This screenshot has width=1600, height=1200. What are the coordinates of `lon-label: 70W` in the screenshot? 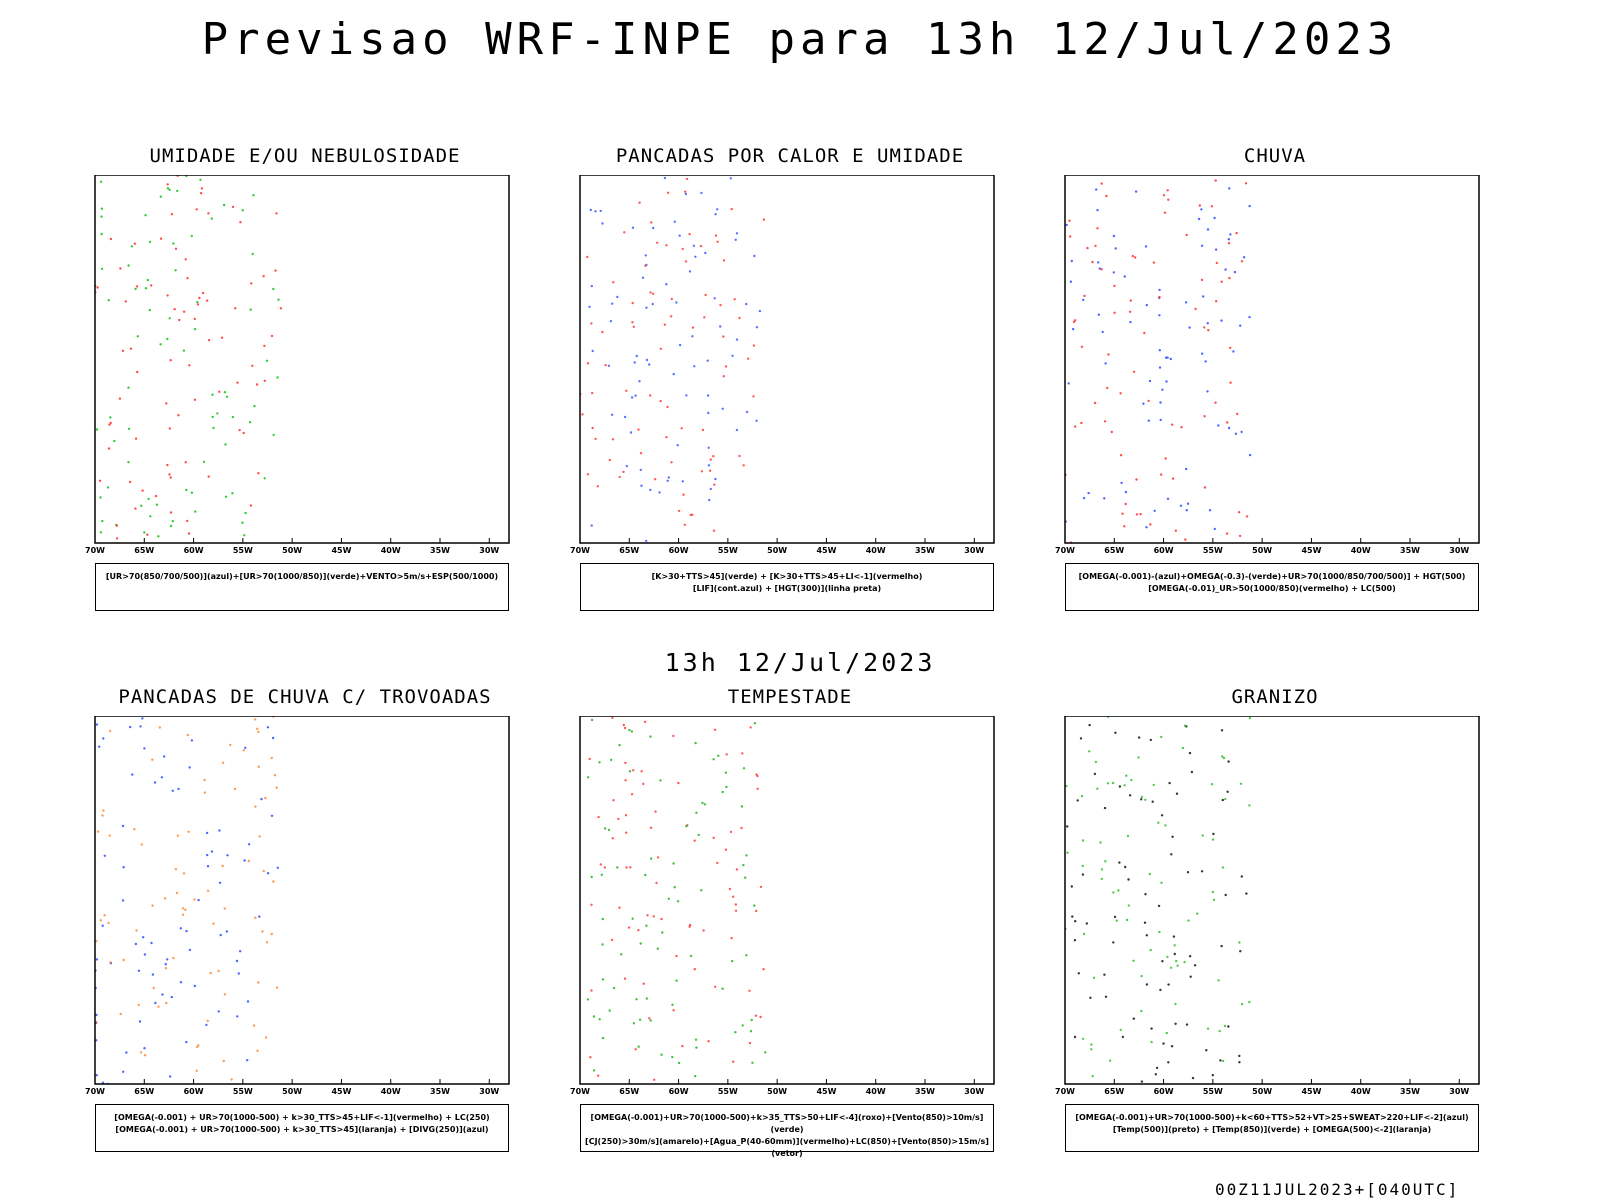 It's located at (95, 1091).